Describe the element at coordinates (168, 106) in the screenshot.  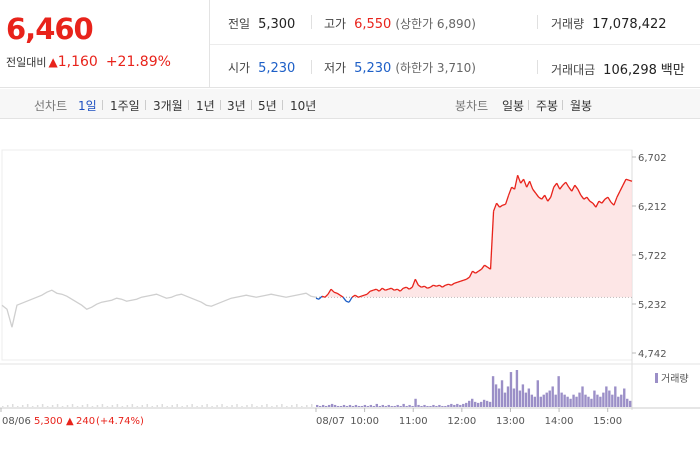
I see `period-3m-tab: 3개월` at that location.